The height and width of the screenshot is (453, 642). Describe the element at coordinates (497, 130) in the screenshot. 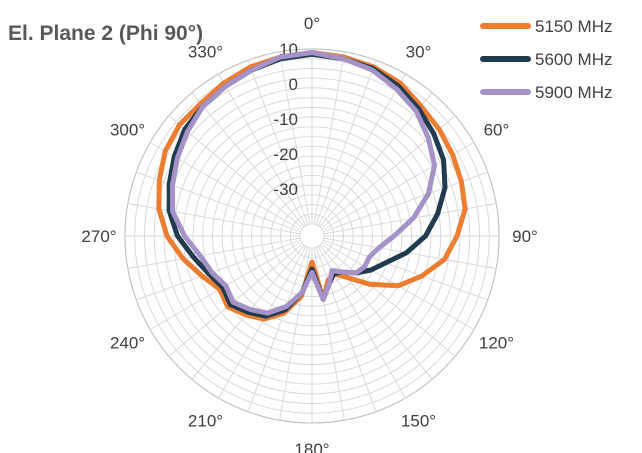

I see `angular-tick-label: 60°` at that location.